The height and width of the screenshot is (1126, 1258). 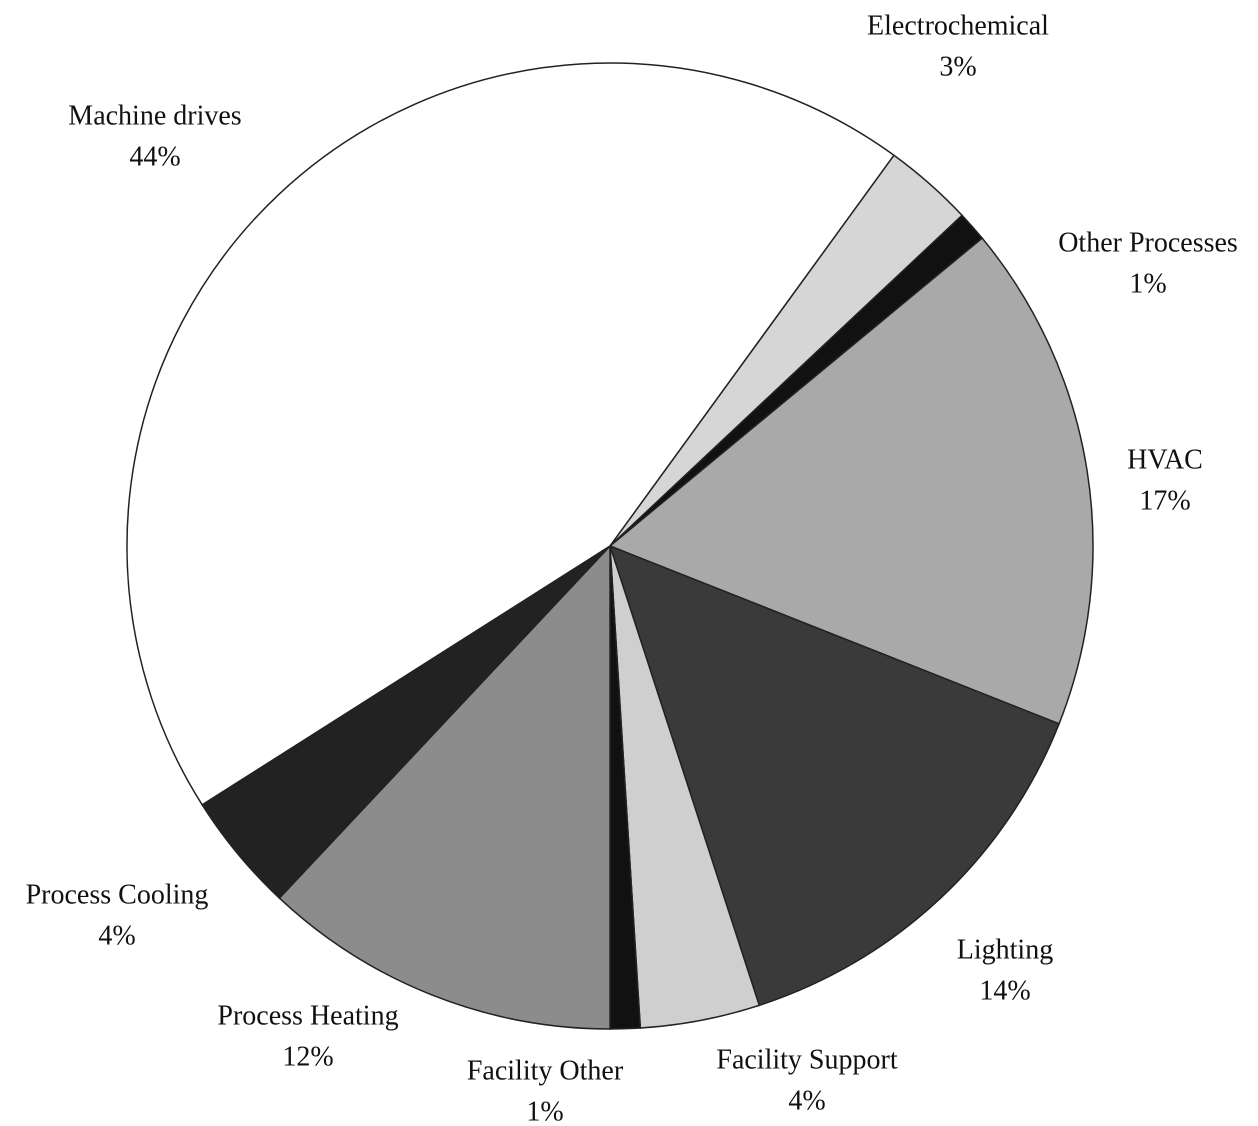 I want to click on slice-value-label: 44%, so click(x=154, y=156).